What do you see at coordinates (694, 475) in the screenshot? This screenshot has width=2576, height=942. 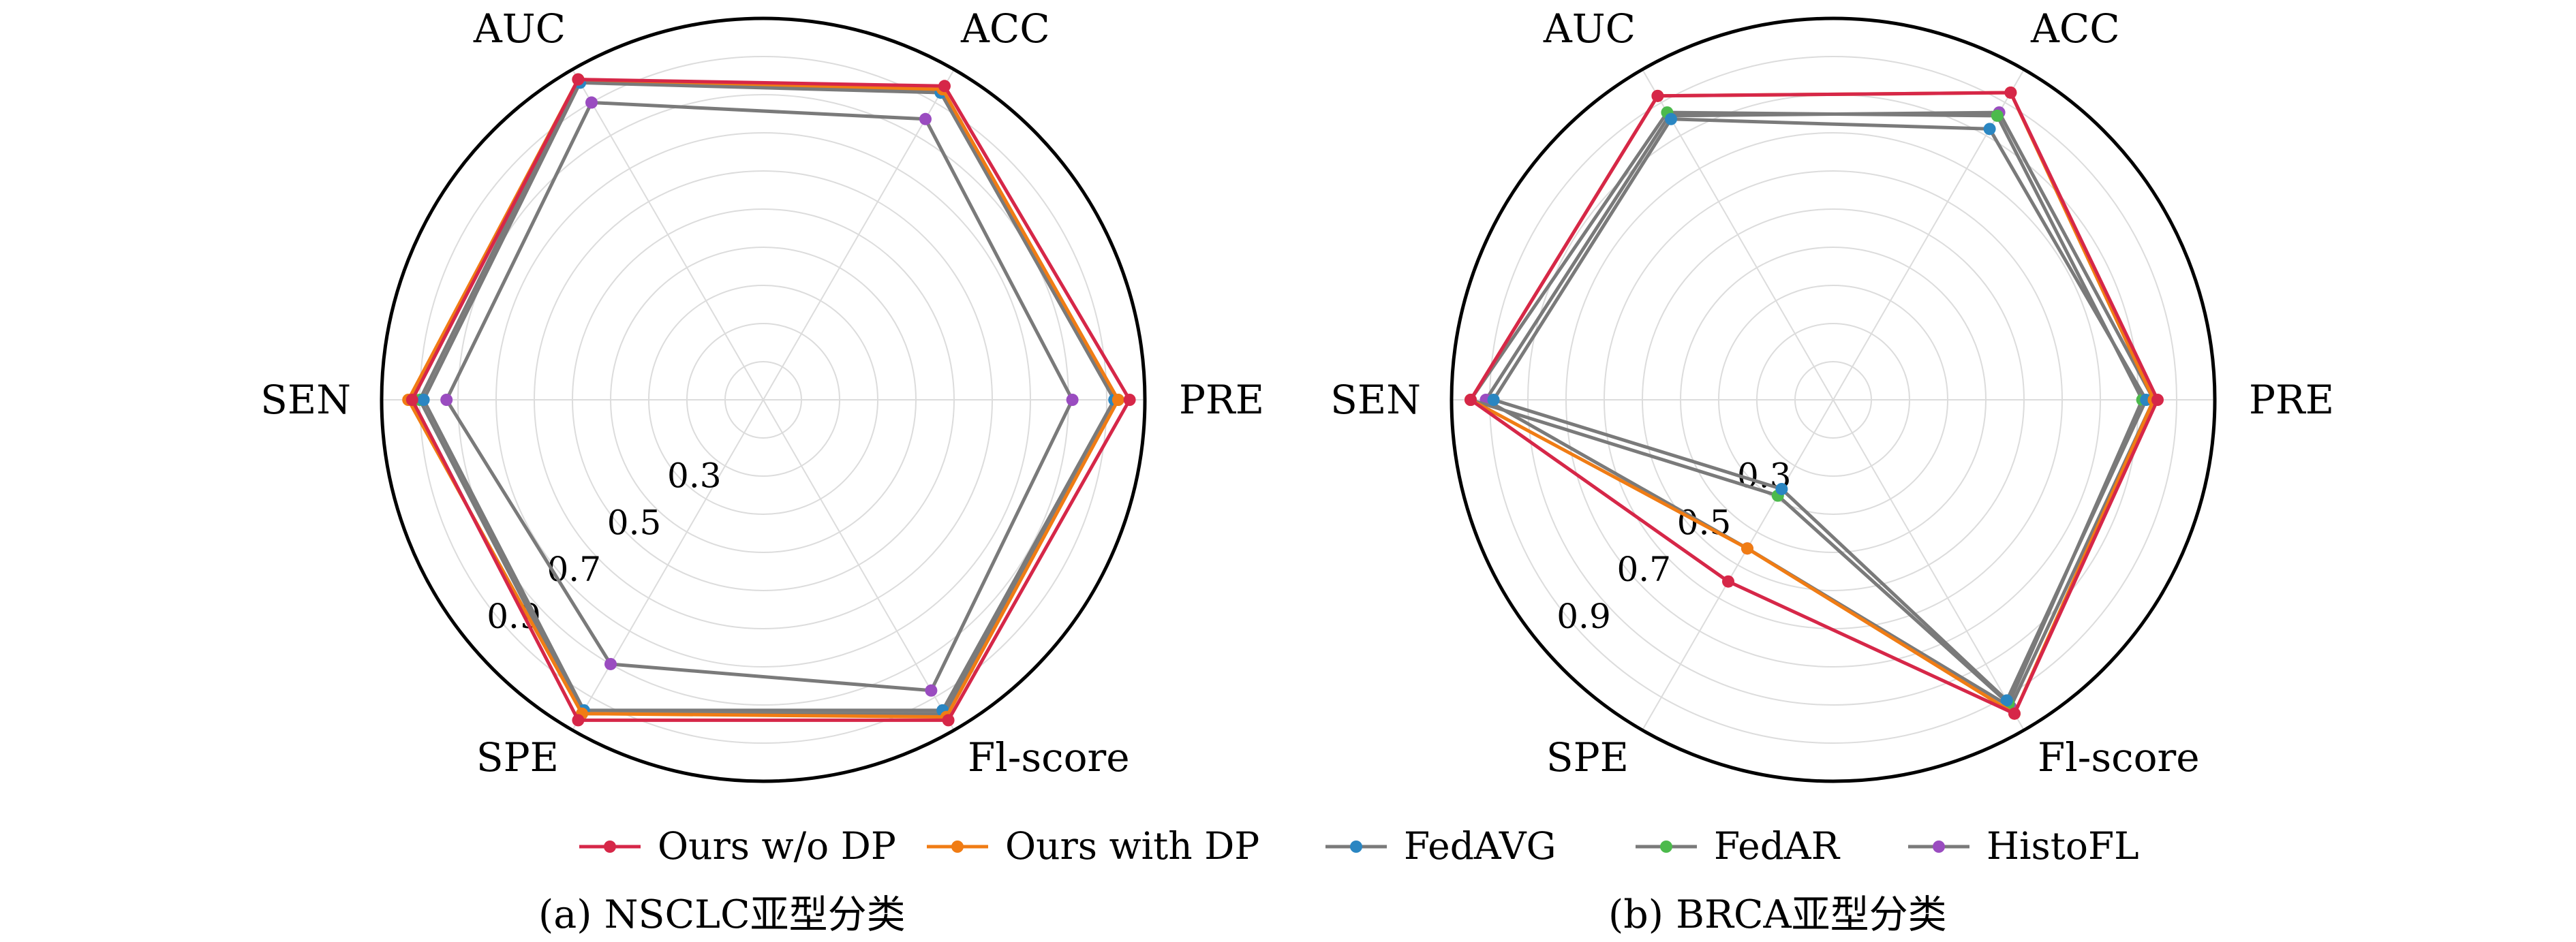 I see `r-tick-label: 0.3` at bounding box center [694, 475].